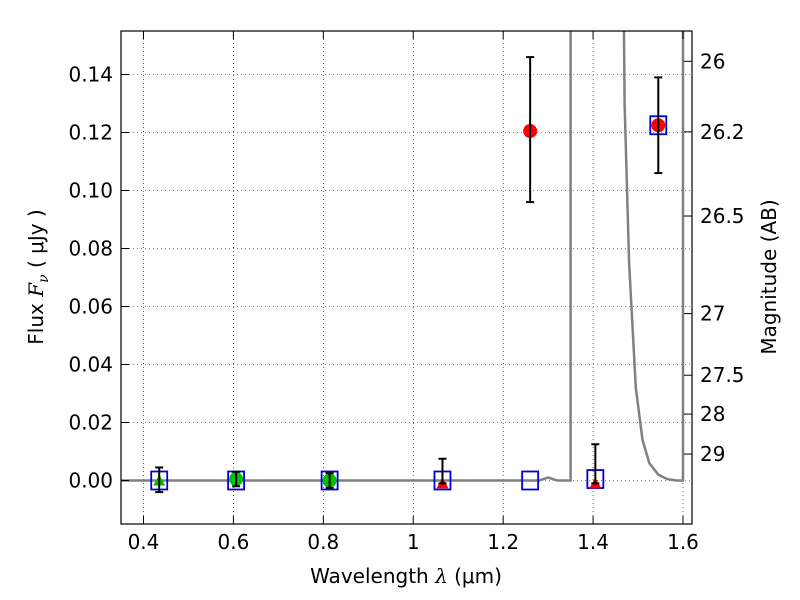 The height and width of the screenshot is (600, 800). I want to click on y-tick-label: 0.14, so click(90, 75).